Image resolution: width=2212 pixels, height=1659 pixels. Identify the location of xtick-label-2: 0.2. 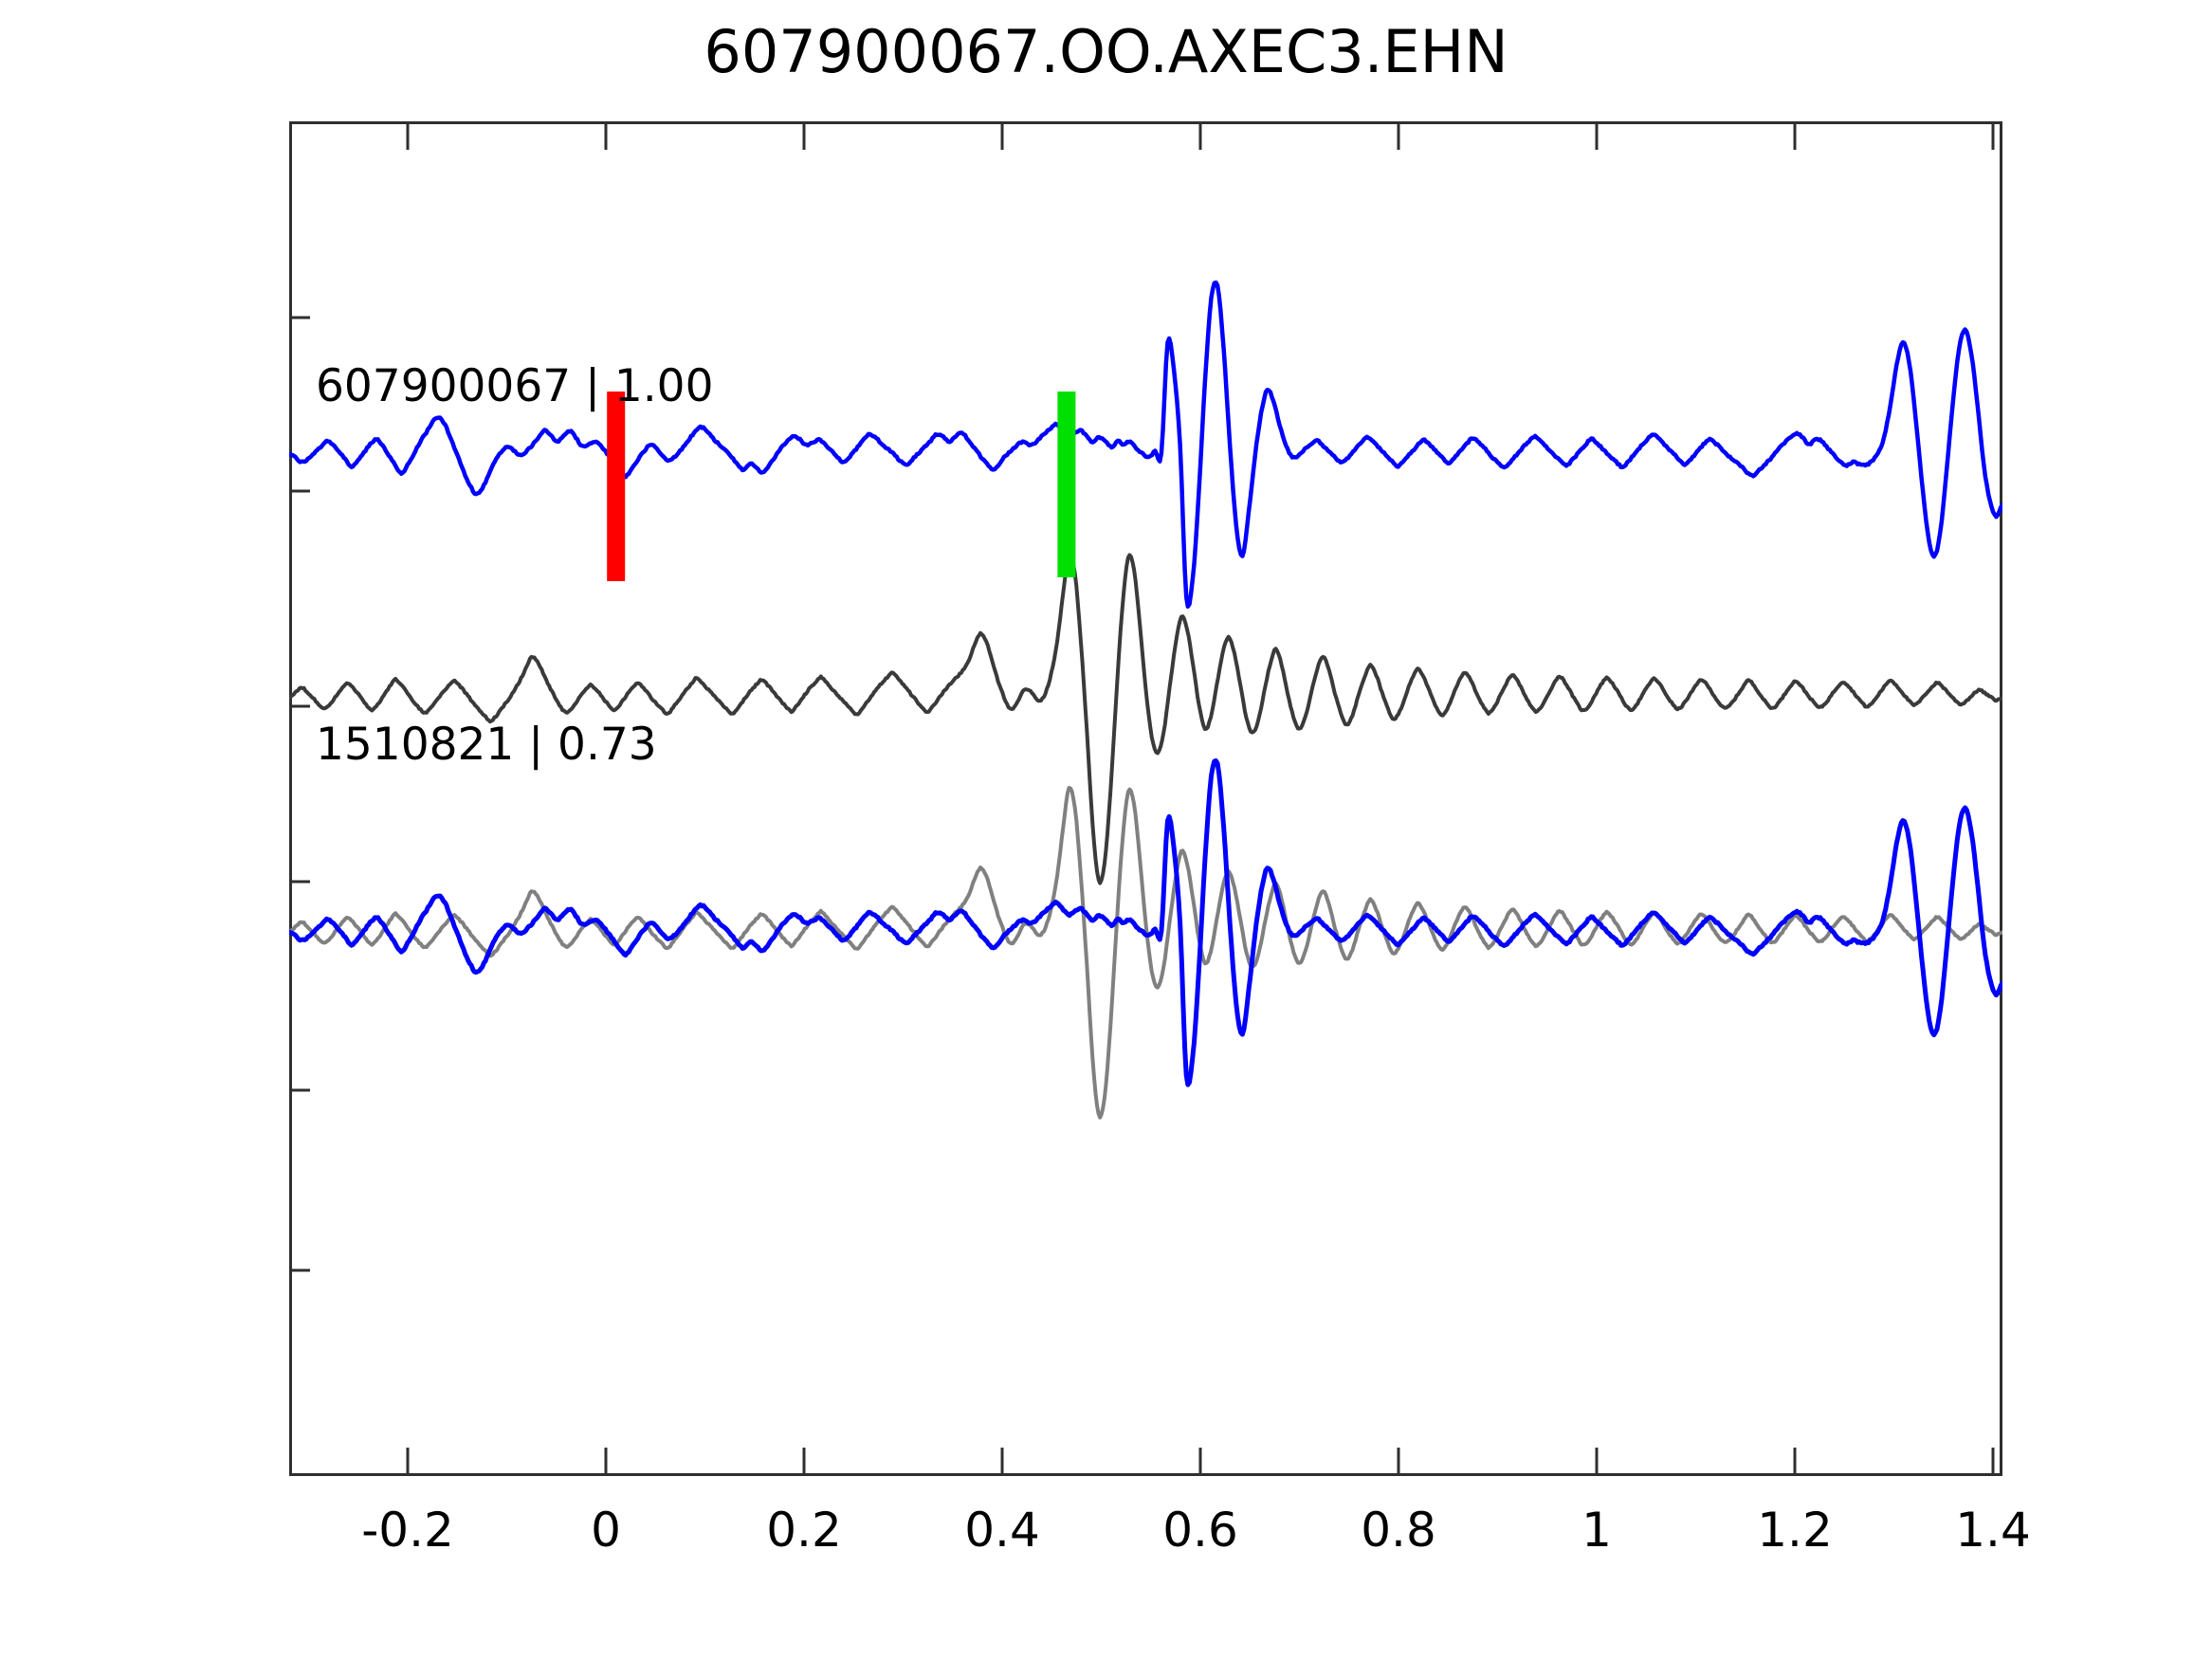
(804, 1530).